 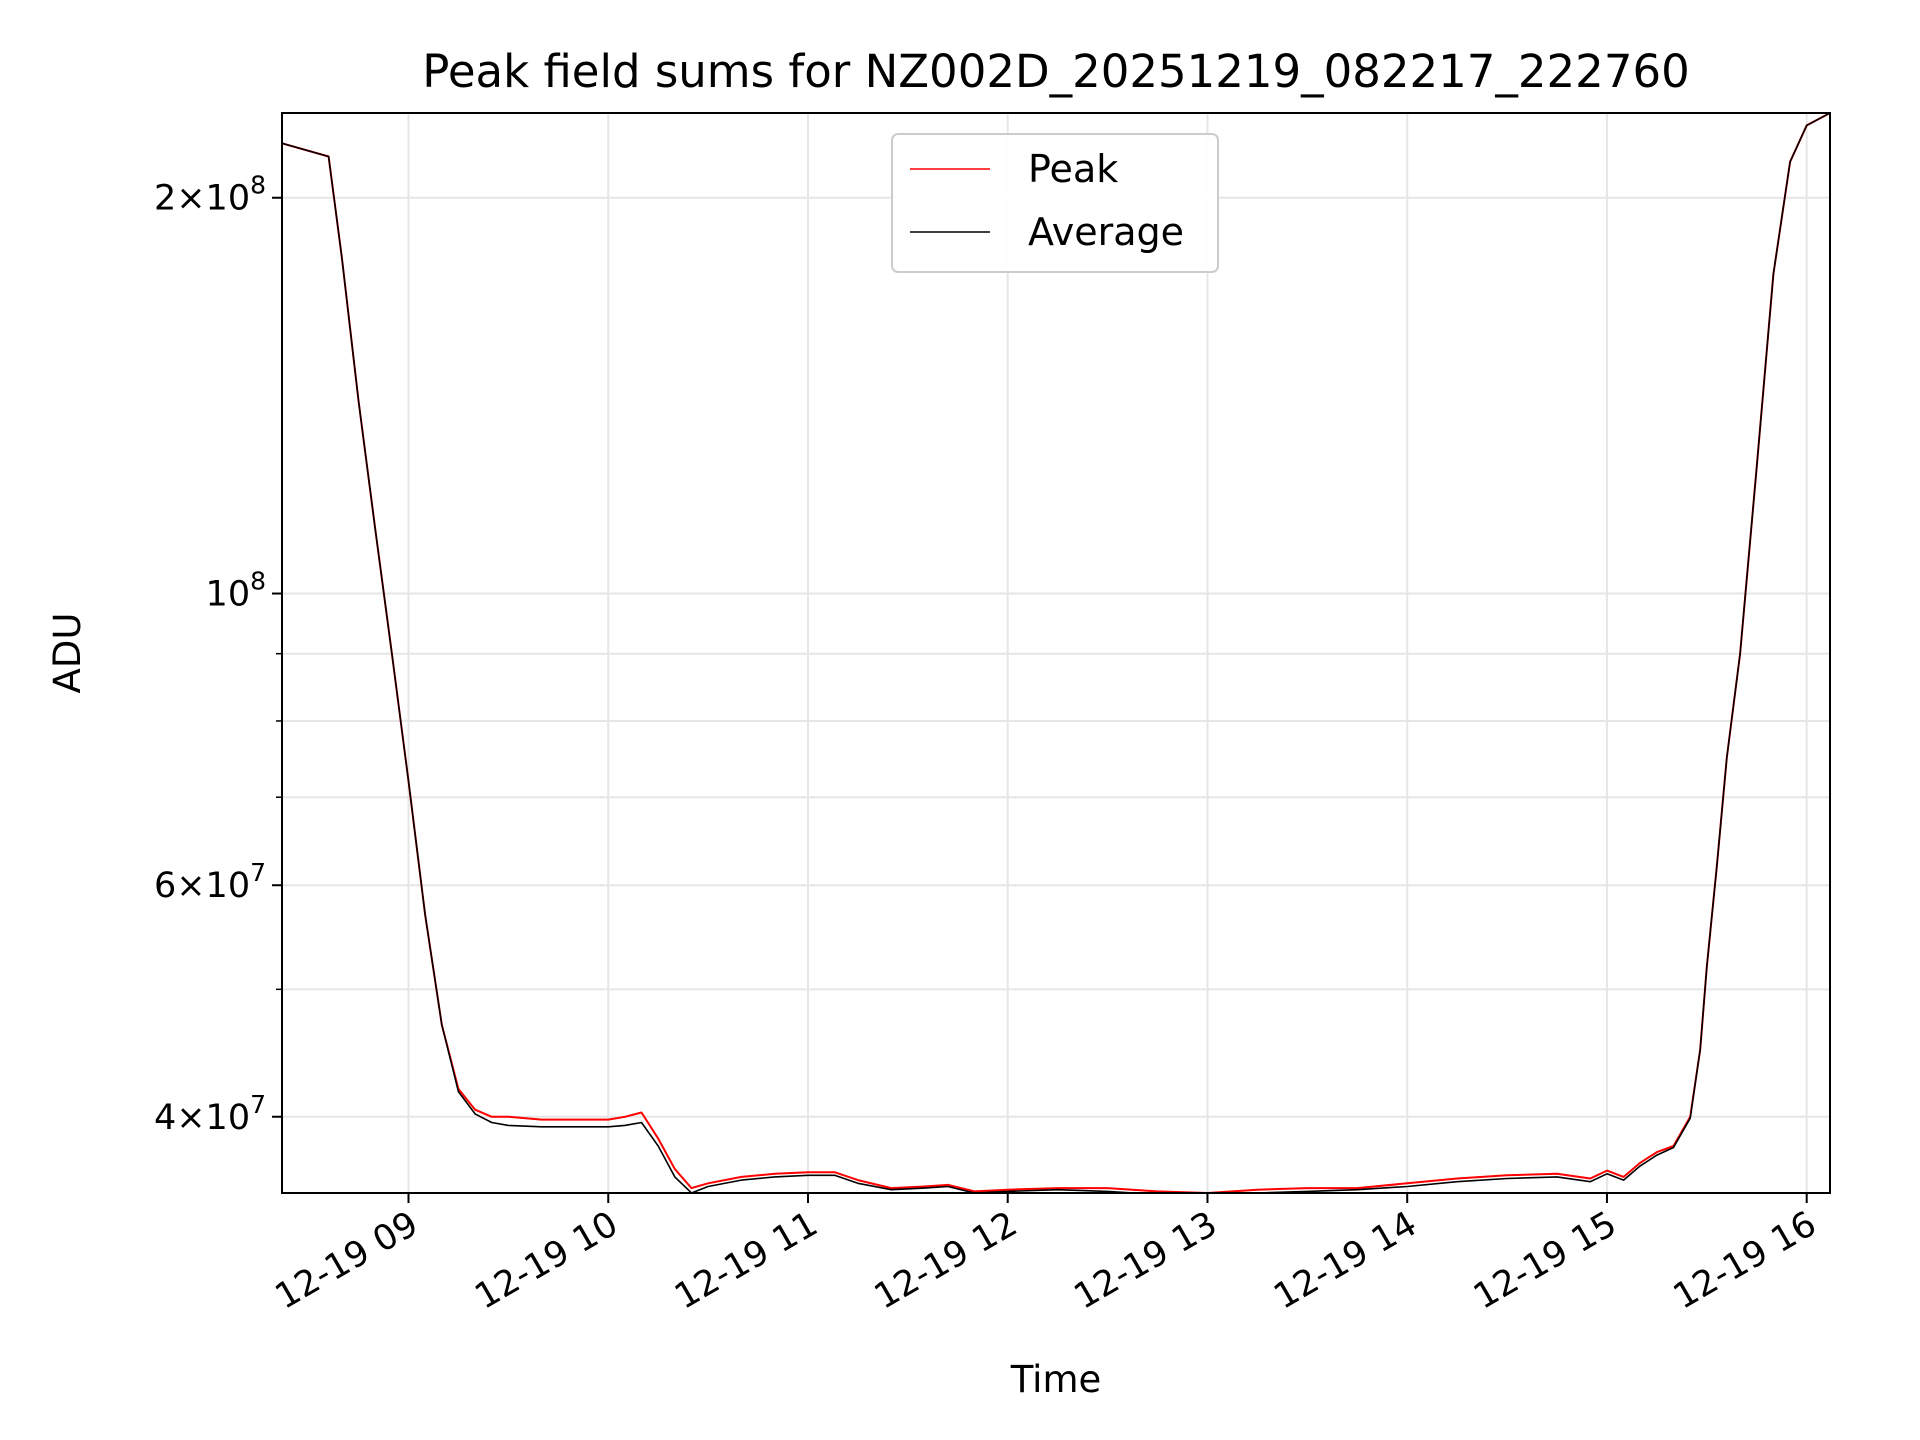 What do you see at coordinates (210, 195) in the screenshot?
I see `y-tick-label: 2×108` at bounding box center [210, 195].